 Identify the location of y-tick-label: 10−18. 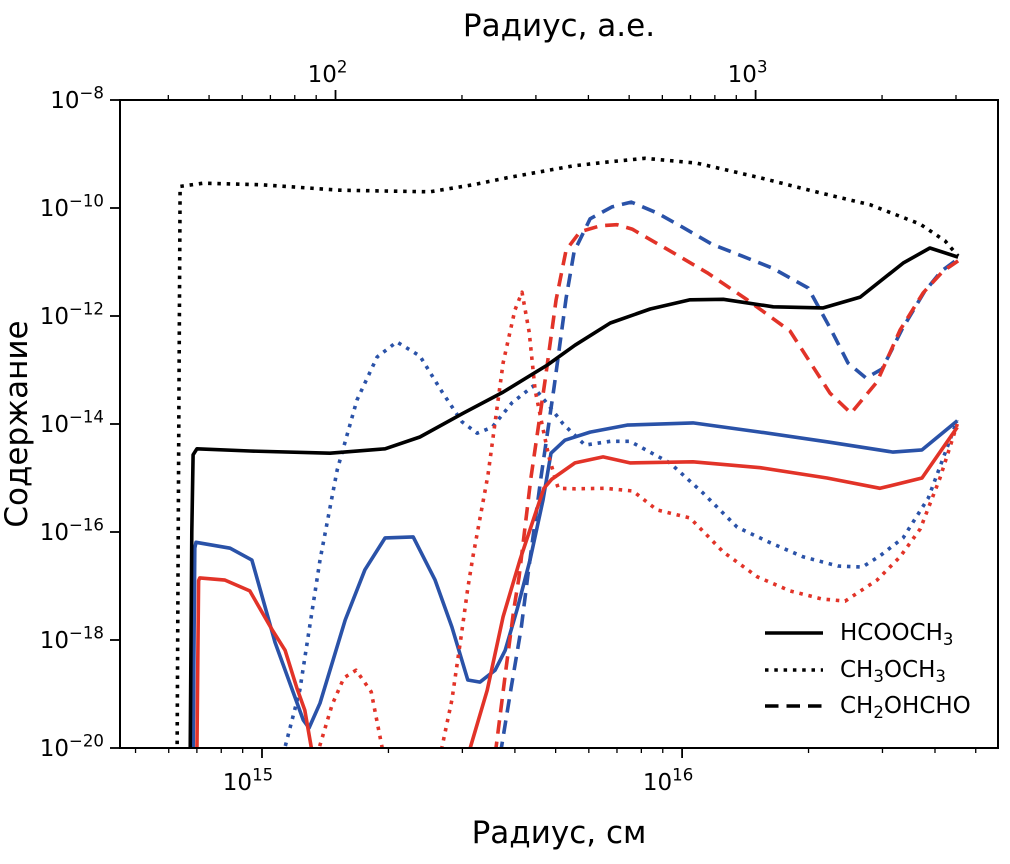
(72, 638).